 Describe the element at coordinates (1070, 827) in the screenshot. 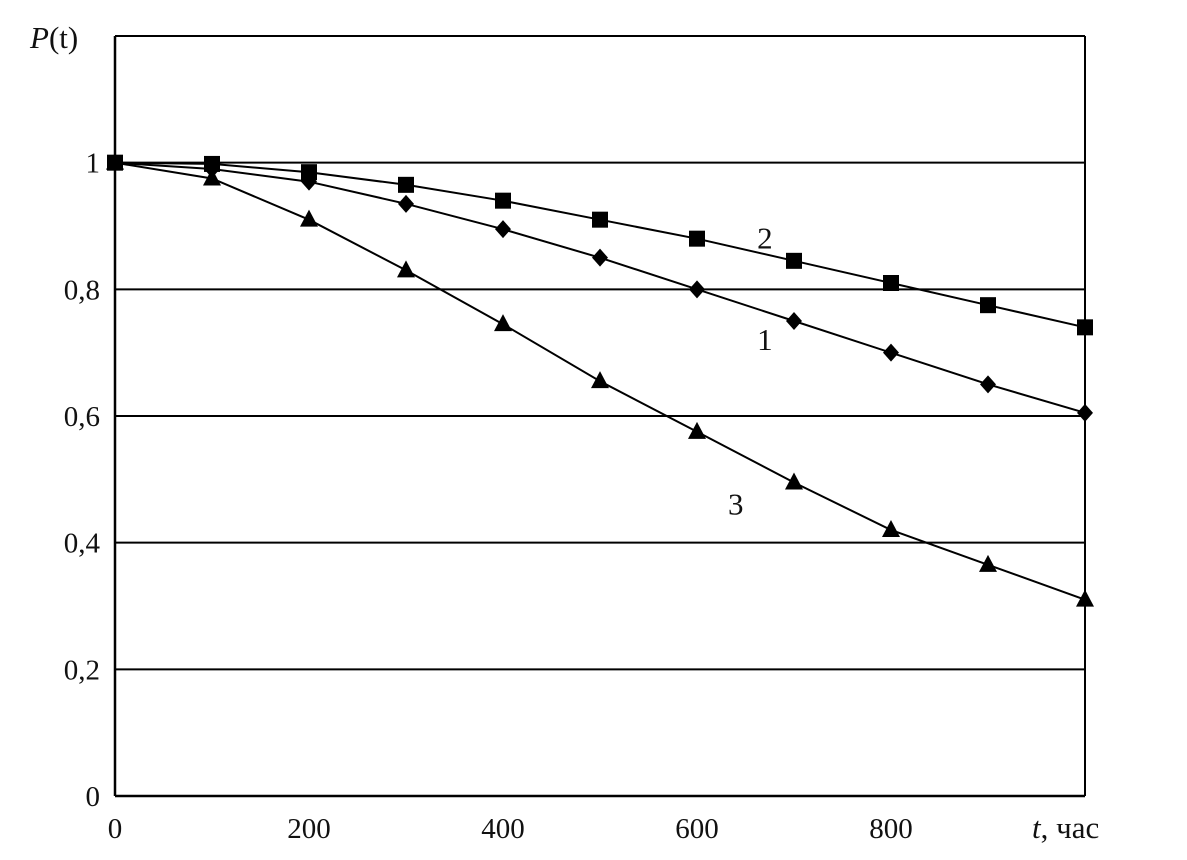

I see `x-axis-title-unit: , час` at that location.